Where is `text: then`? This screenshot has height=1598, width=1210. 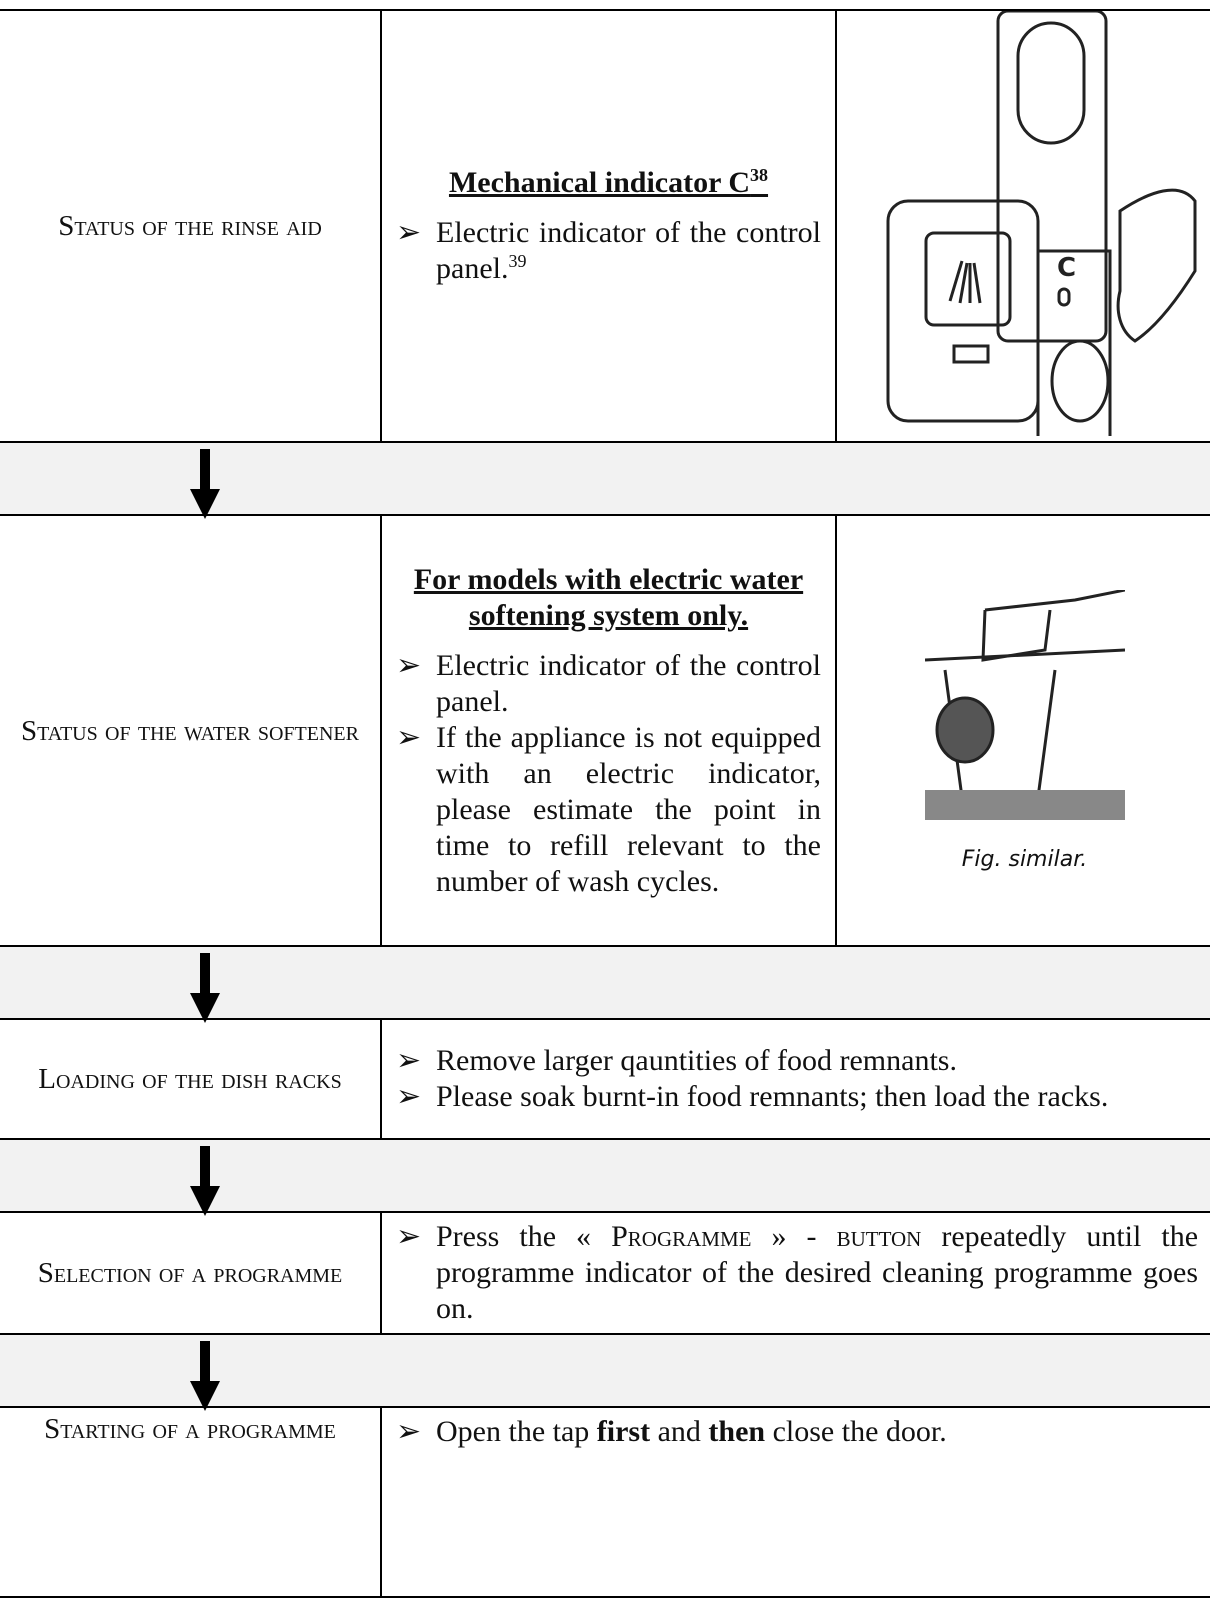
text: then is located at coordinates (737, 1431).